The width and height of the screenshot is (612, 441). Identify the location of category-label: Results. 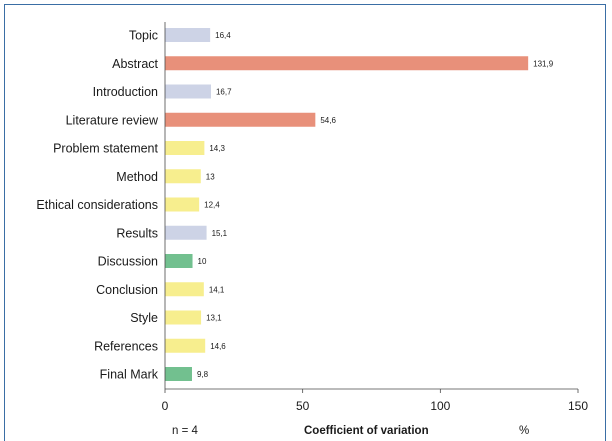
(137, 233).